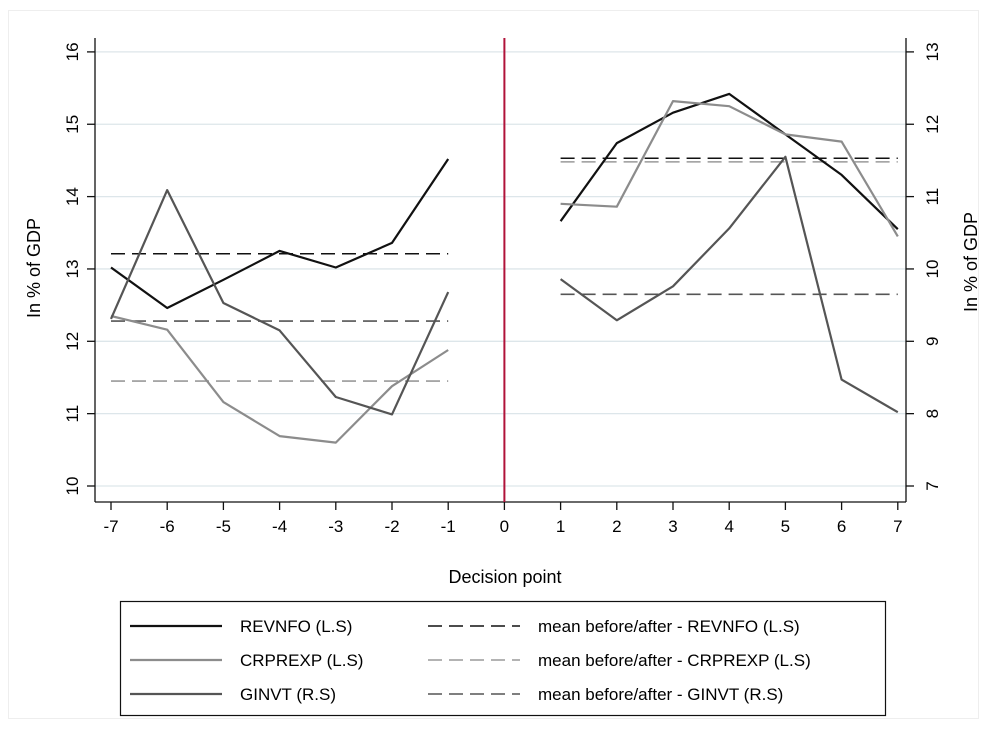 The image size is (987, 730). I want to click on right-y-tick-label: 12, so click(932, 124).